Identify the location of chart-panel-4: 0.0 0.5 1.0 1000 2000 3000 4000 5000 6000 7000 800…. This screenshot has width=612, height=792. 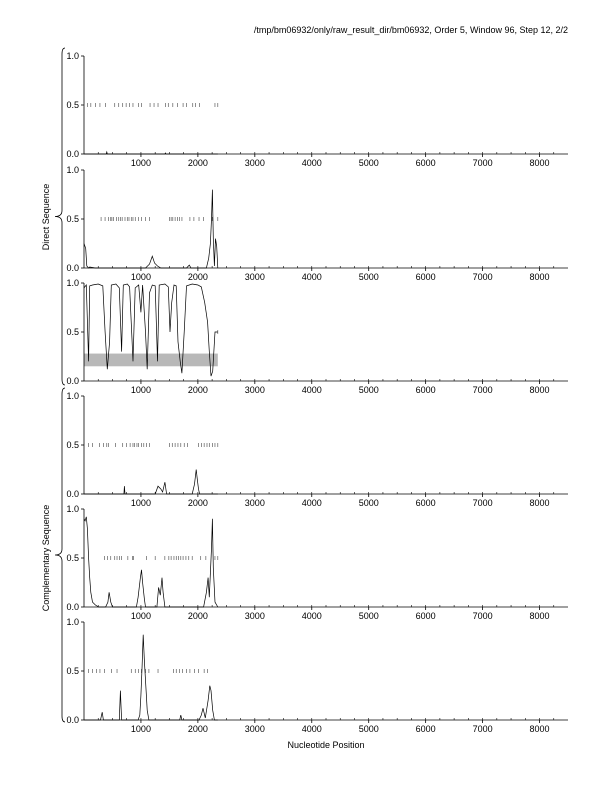
(317, 449).